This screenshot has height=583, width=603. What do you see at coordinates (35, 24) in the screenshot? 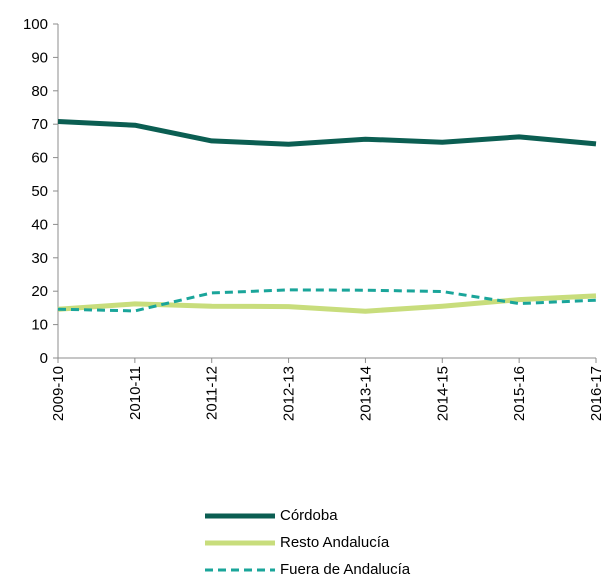
I see `y-tick-label: 100` at bounding box center [35, 24].